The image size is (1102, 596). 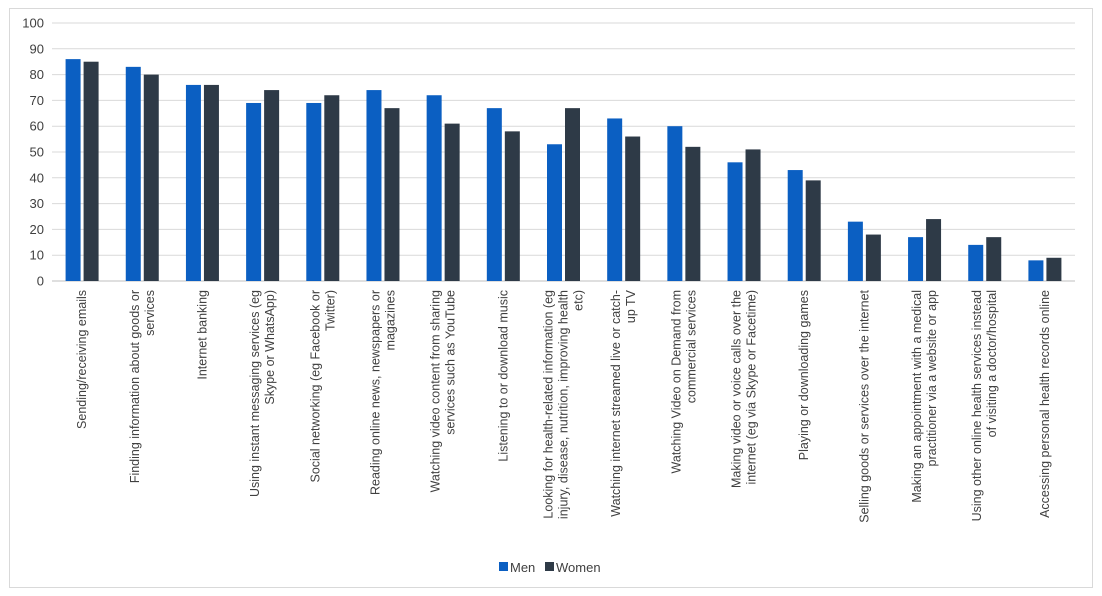 I want to click on x-category-label-line: Reading online news, newspapers or, so click(x=375, y=392).